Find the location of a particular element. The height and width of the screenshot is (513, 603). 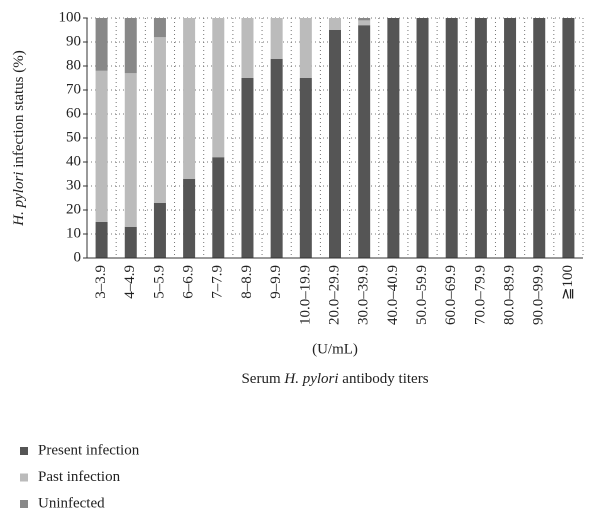

unit-label: (U/mL) is located at coordinates (335, 349).